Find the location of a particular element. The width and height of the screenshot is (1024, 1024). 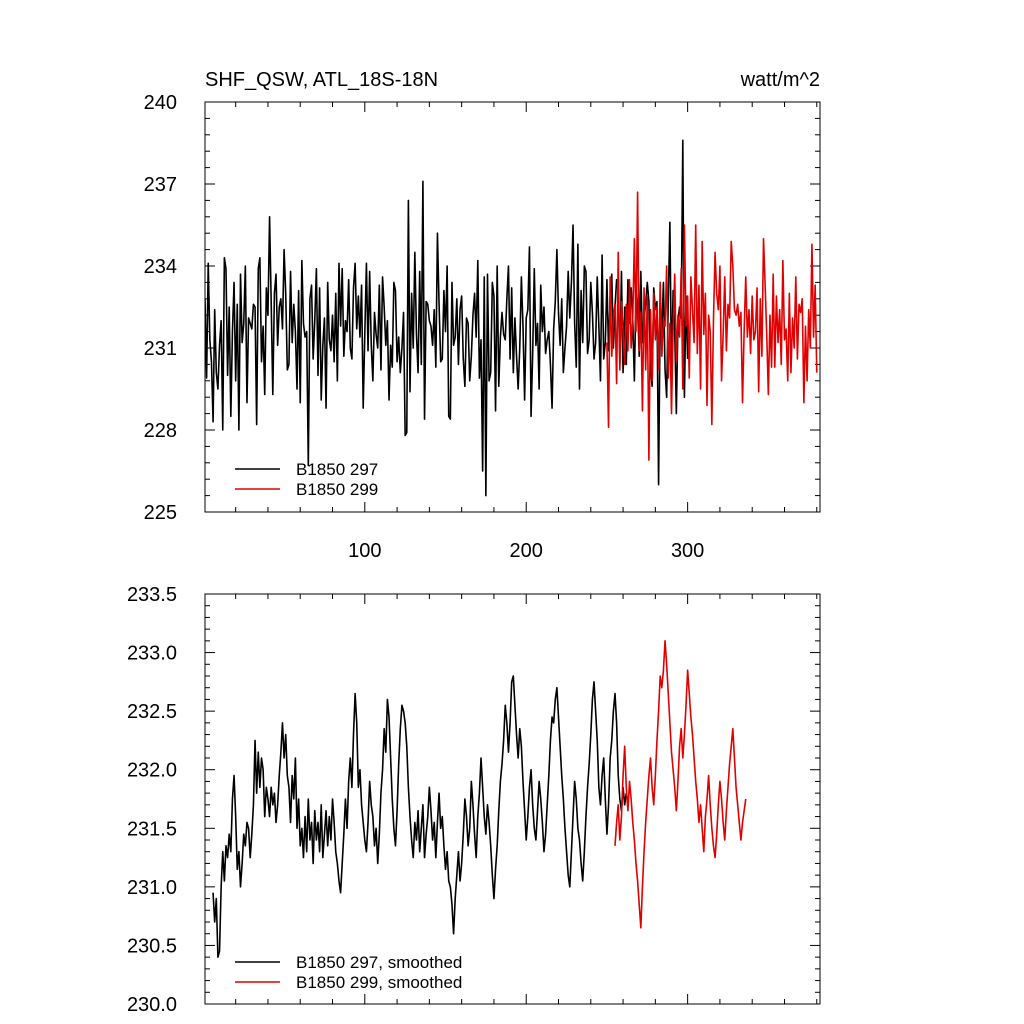

y-tick-label: 231.5 is located at coordinates (152, 829).